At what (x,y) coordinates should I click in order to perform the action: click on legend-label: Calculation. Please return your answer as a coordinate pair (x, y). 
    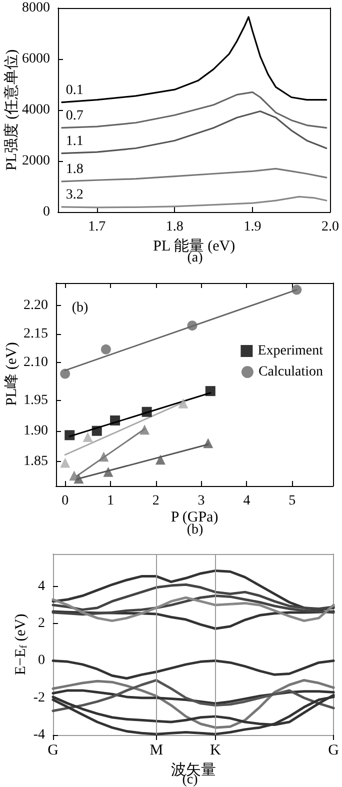
    Looking at the image, I should click on (291, 372).